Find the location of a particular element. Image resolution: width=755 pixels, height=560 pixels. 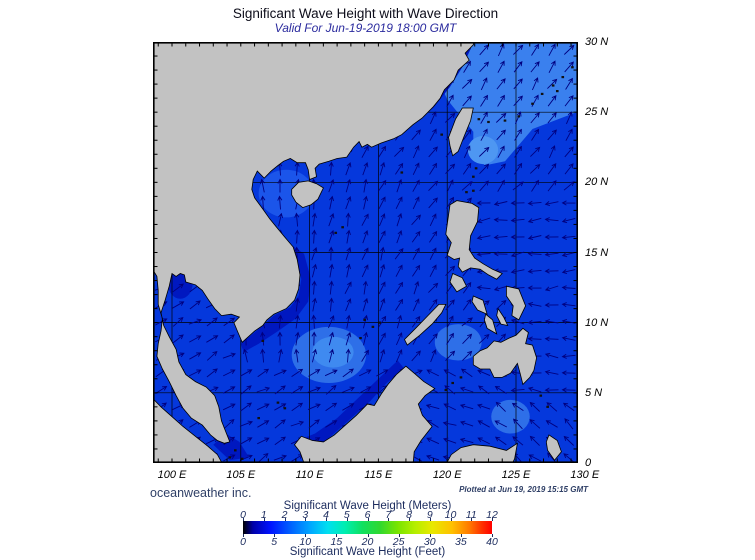

lon-label-120e: 120 E is located at coordinates (447, 475).